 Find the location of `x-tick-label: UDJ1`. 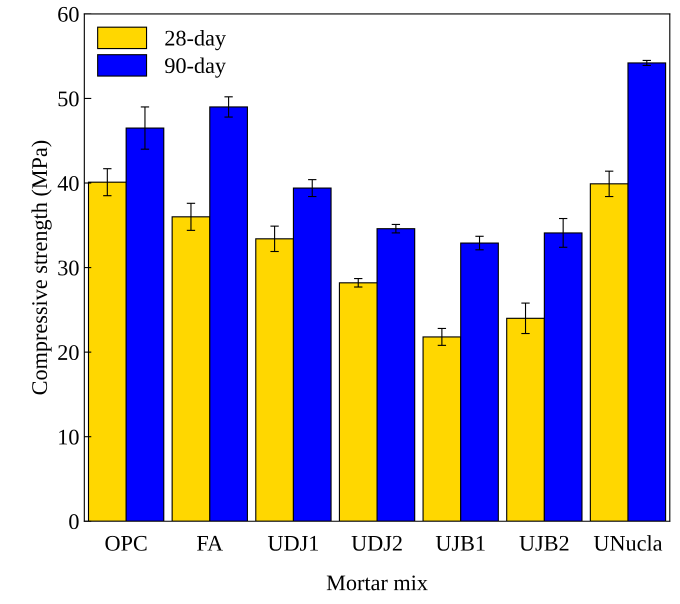

x-tick-label: UDJ1 is located at coordinates (293, 543).